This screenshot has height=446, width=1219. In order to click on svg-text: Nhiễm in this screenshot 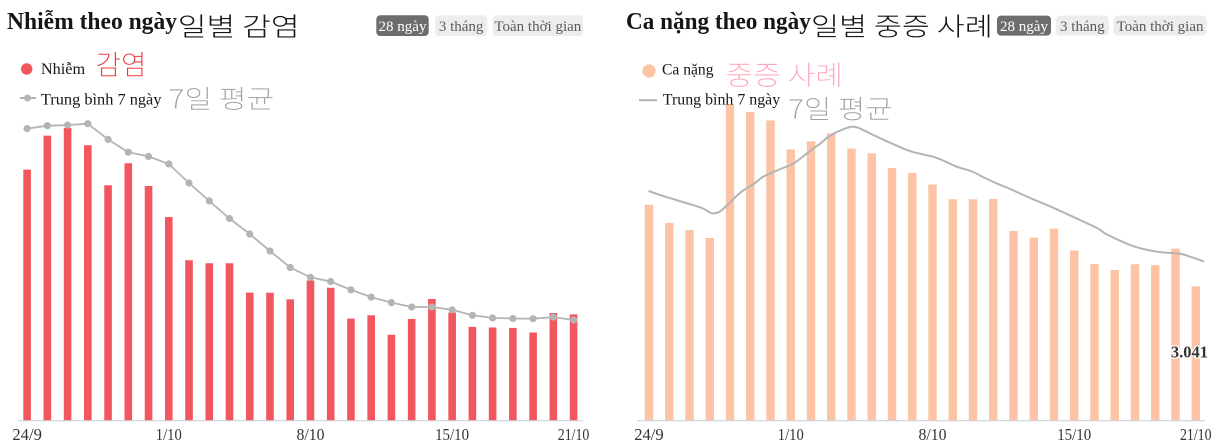, I will do `click(63, 69)`.